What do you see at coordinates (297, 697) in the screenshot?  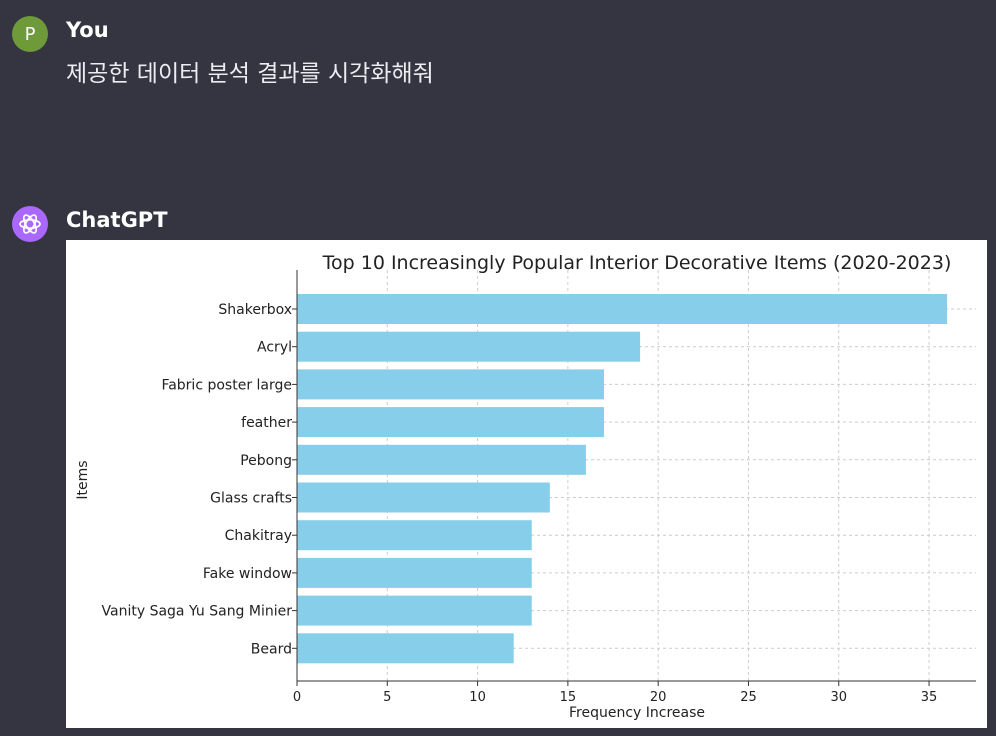 I see `x-tick-label: 0` at bounding box center [297, 697].